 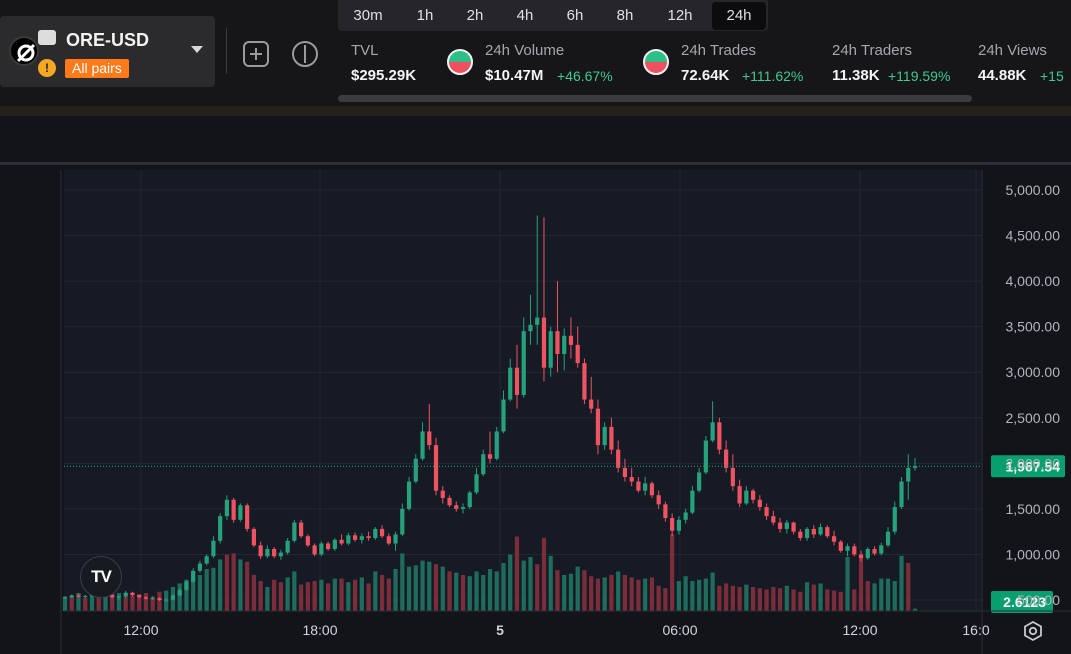 I want to click on pair-name: ORE-USD, so click(x=108, y=40).